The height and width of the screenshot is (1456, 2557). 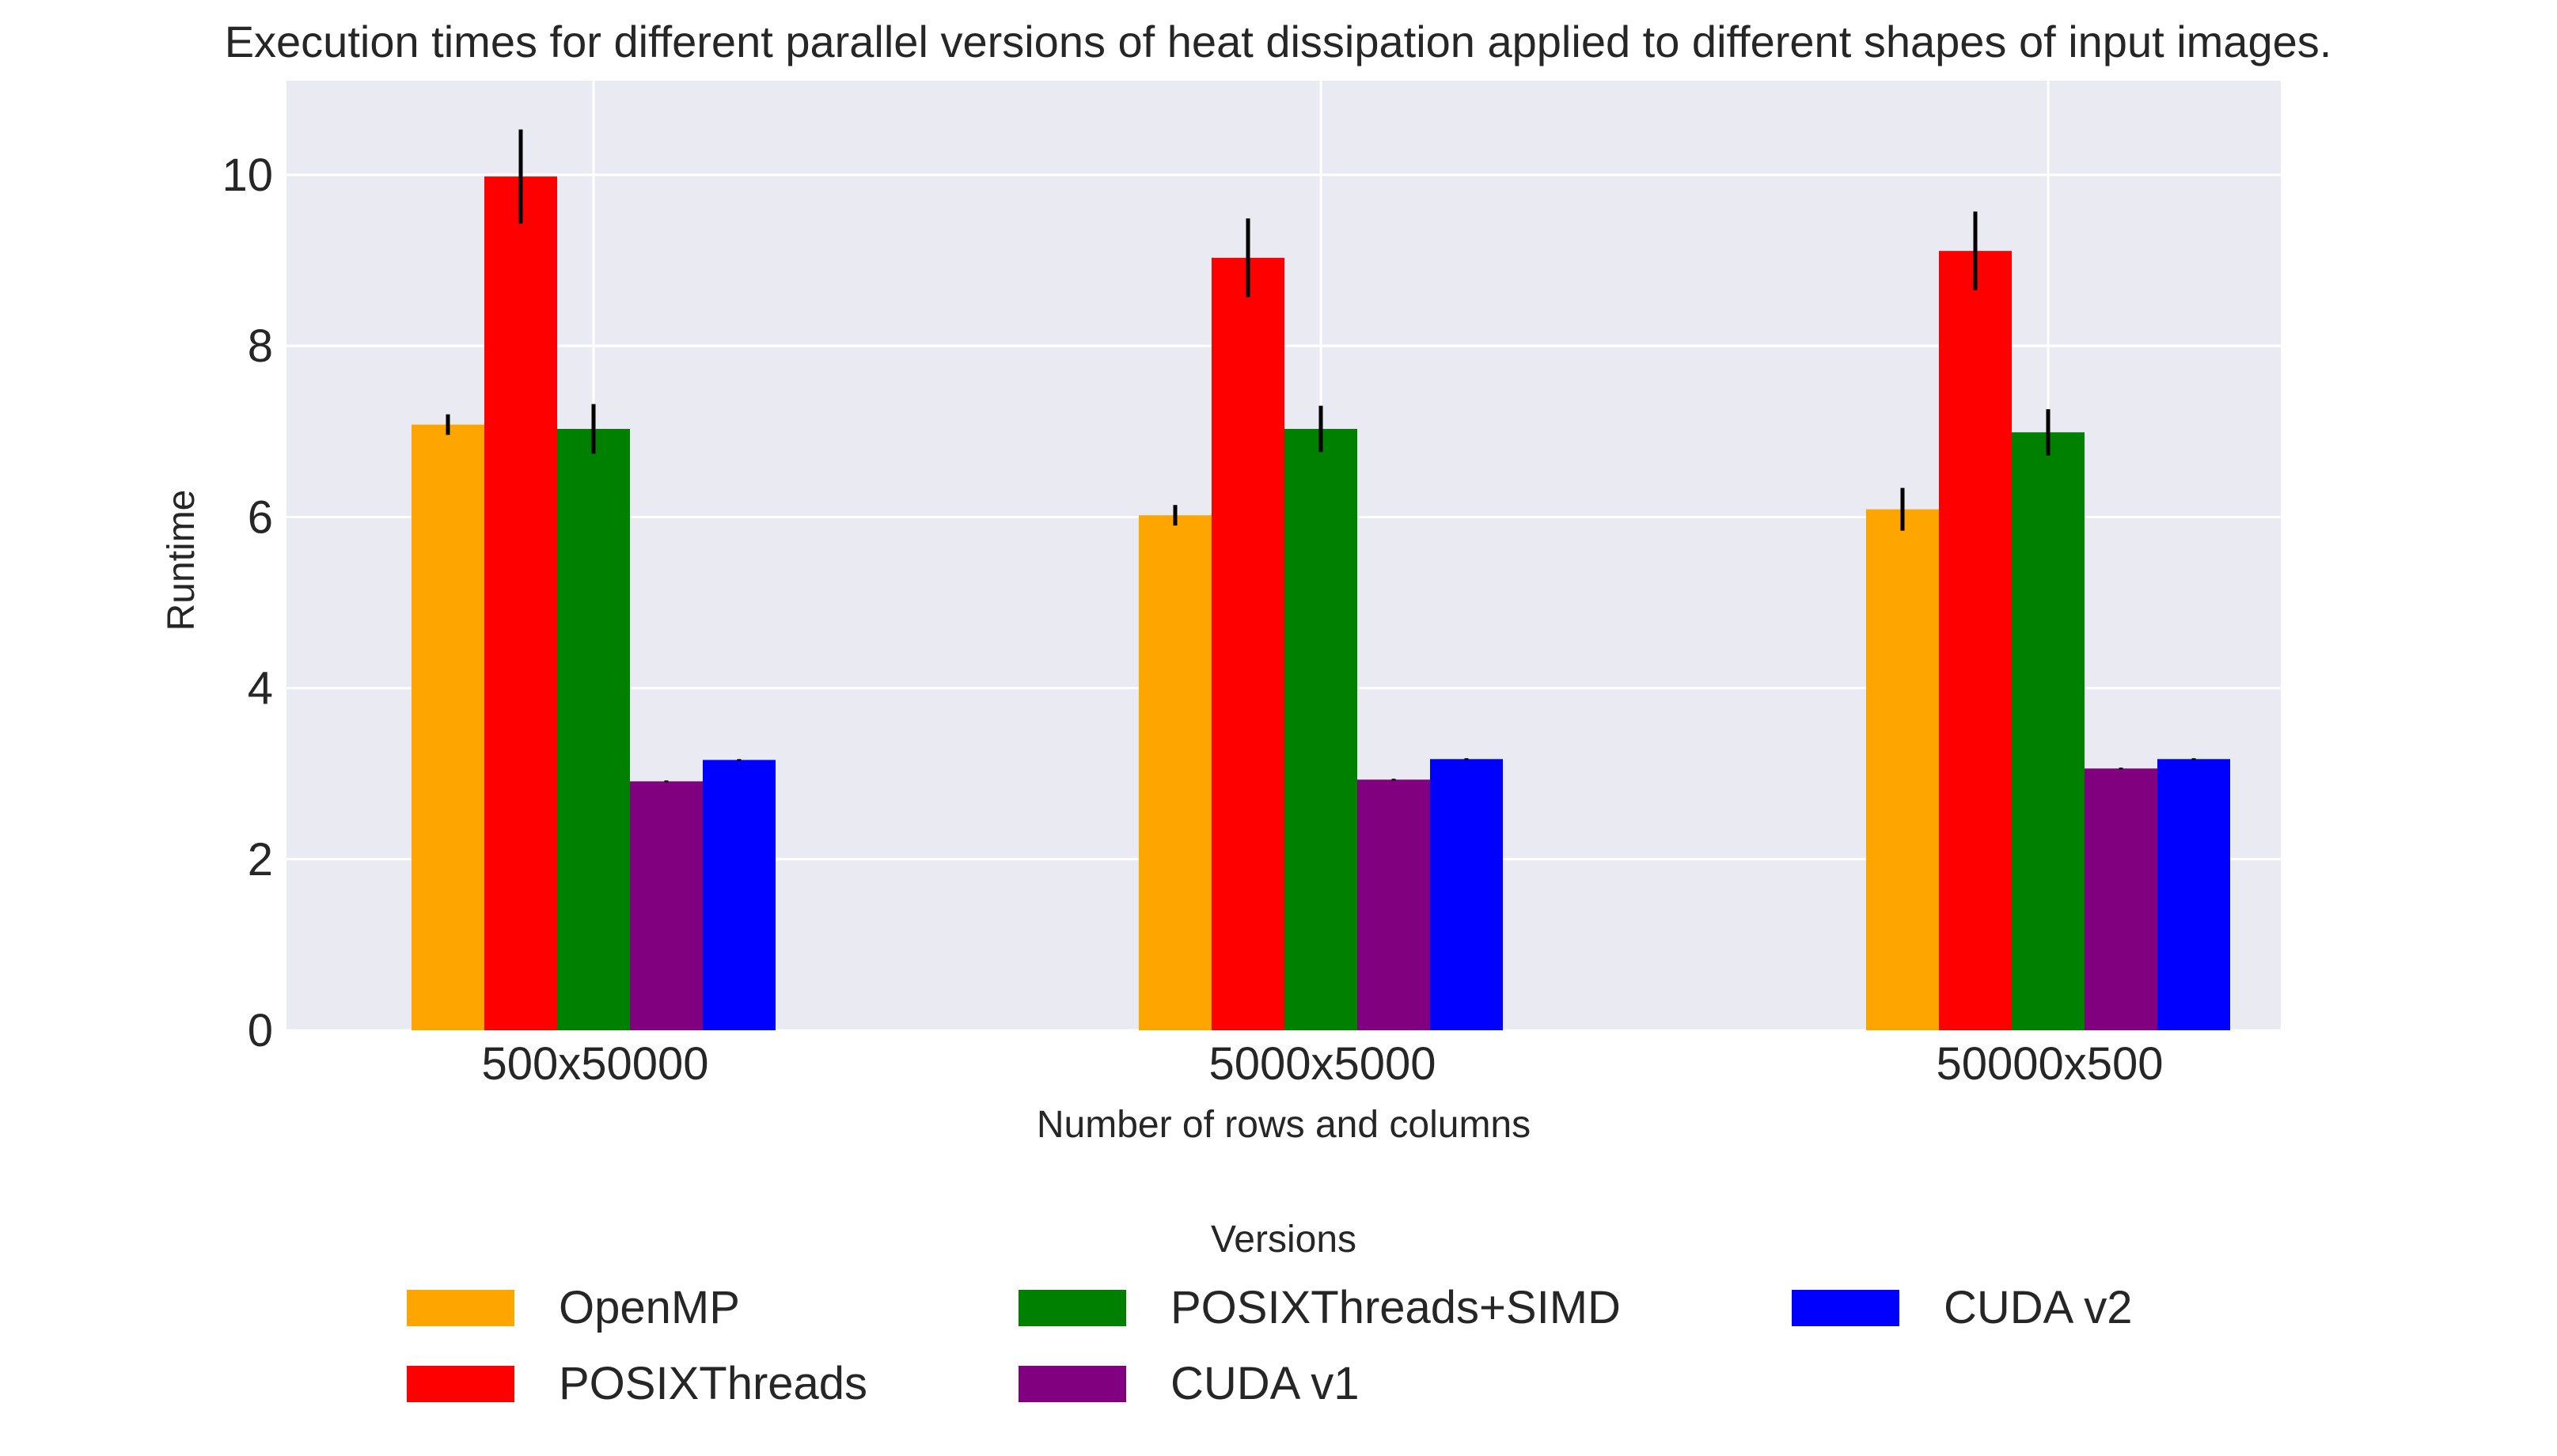 I want to click on legend-swatch-posixthreads-simd, so click(x=1072, y=1308).